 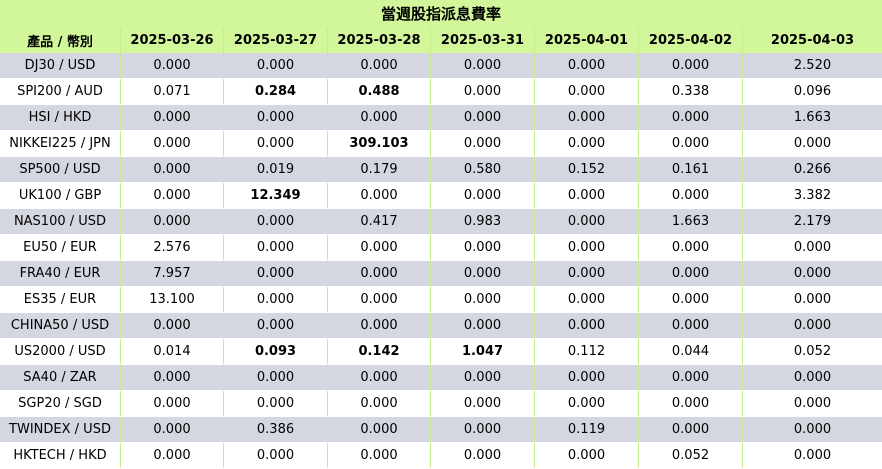 What do you see at coordinates (172, 351) in the screenshot?
I see `rate-cell: 0.014` at bounding box center [172, 351].